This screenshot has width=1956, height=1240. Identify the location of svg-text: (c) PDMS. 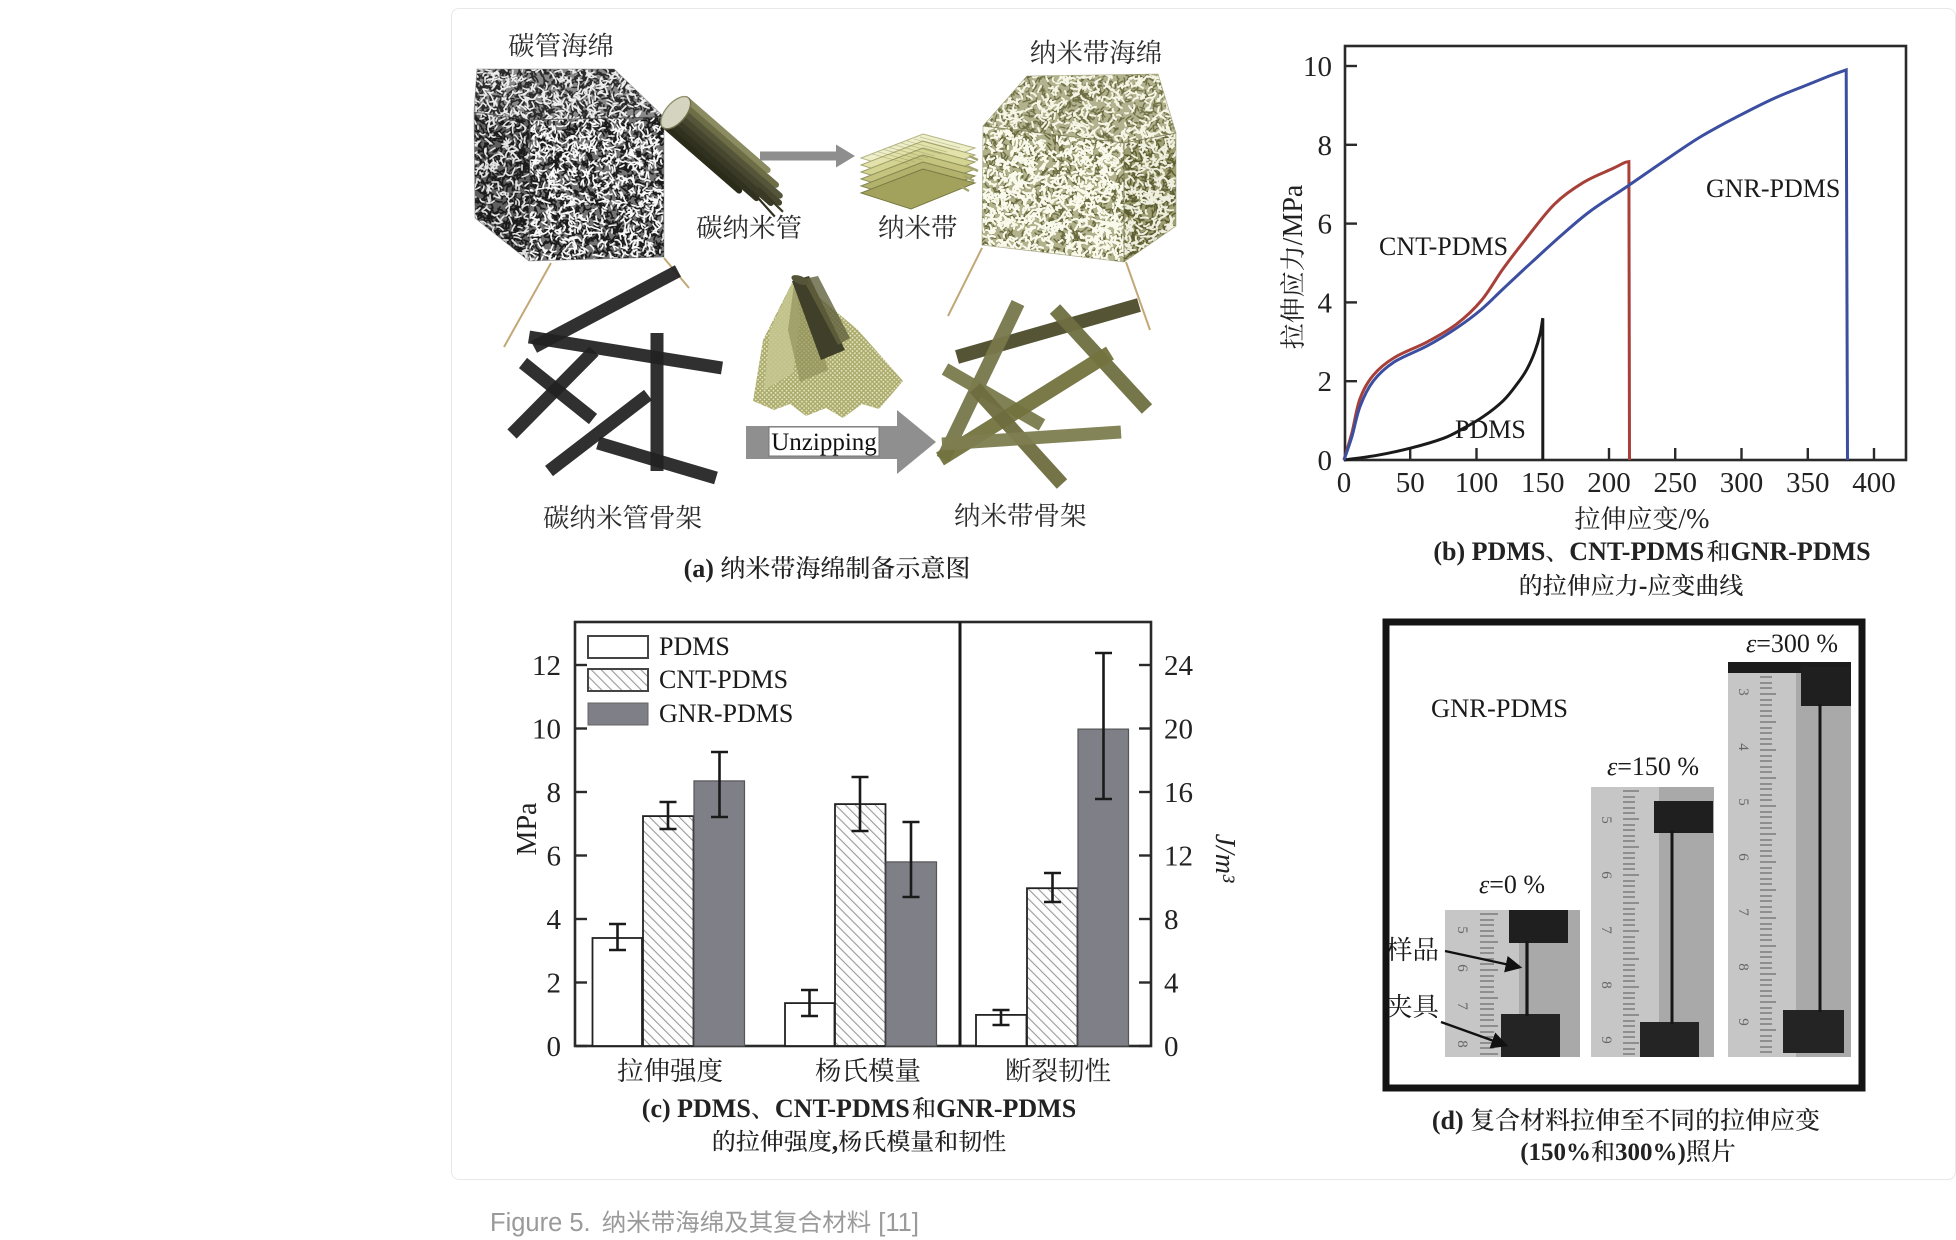
(696, 1108).